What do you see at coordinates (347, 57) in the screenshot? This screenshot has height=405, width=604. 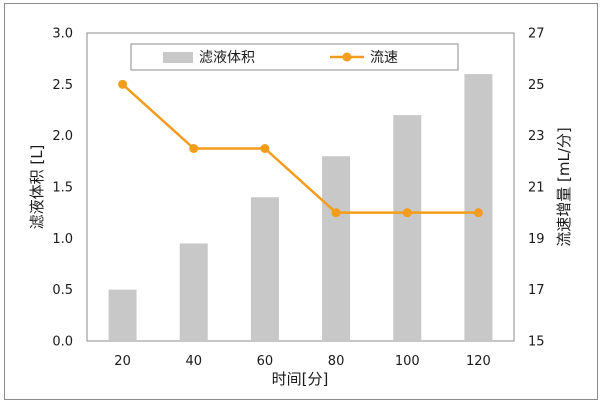 I see `legend-line-marker` at bounding box center [347, 57].